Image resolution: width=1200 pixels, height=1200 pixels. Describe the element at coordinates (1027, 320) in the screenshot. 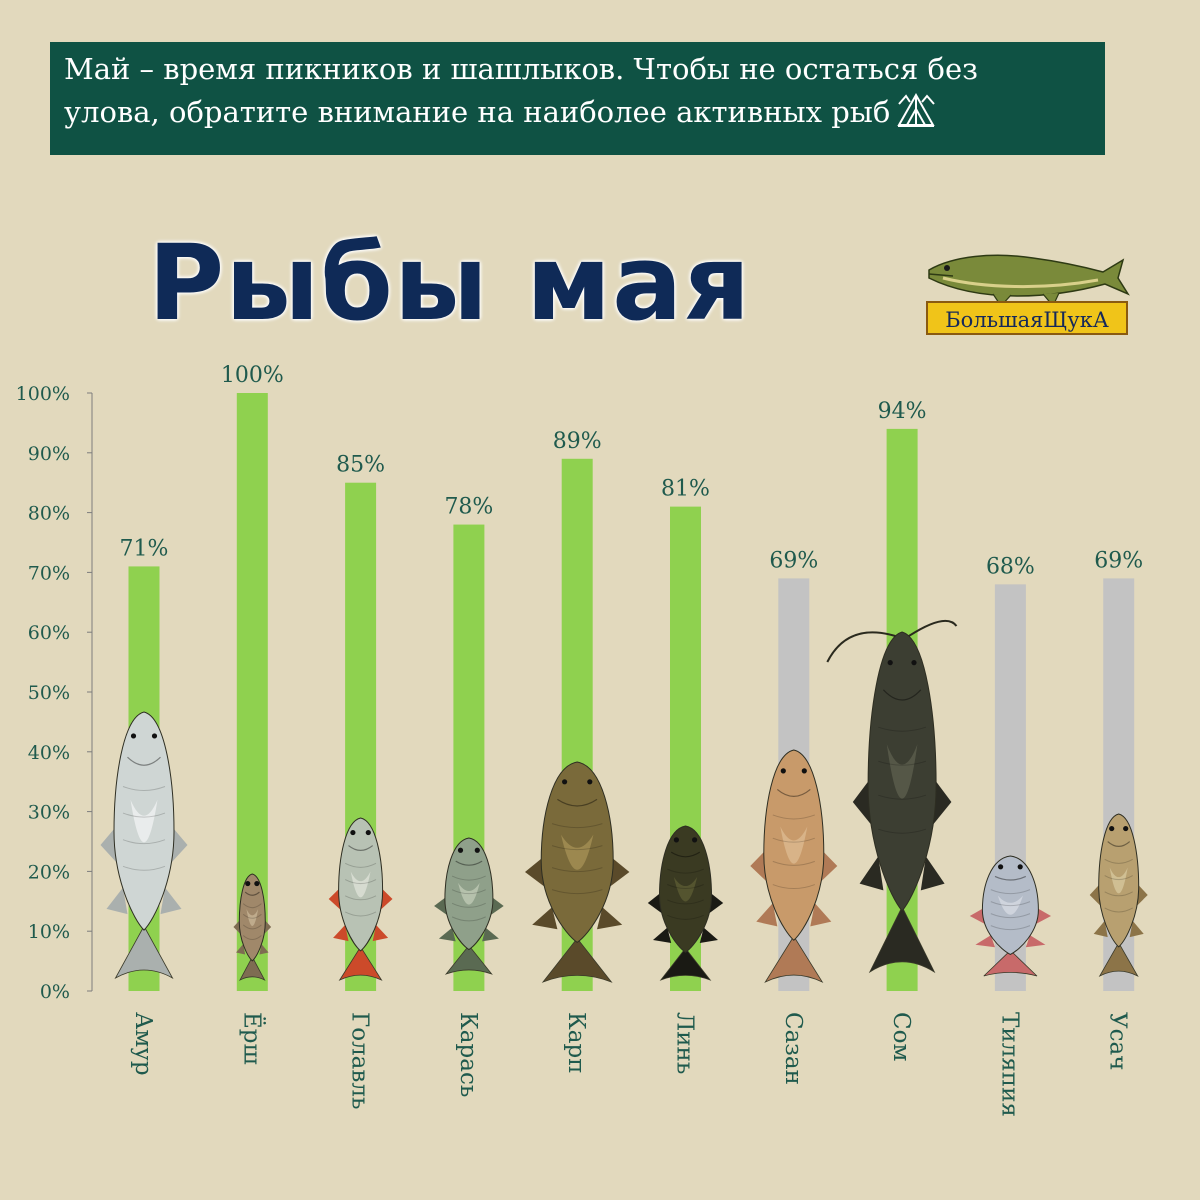

I see `logo-text: БольшаяЩукА` at that location.